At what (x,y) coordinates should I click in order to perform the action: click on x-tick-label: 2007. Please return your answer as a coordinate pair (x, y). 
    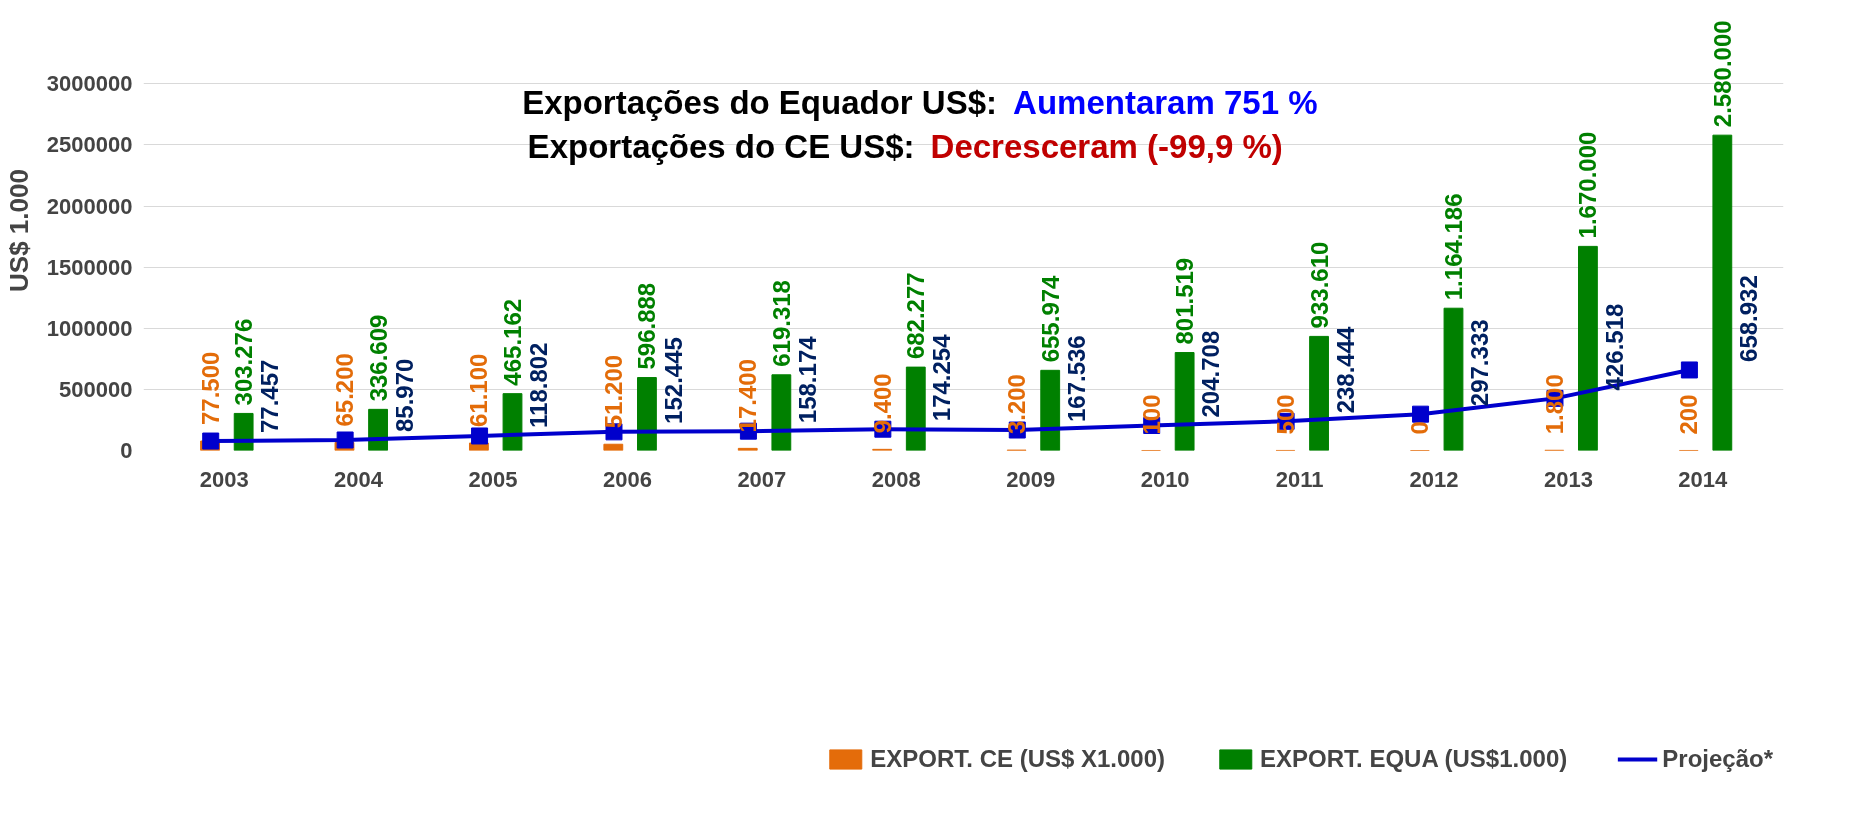
    Looking at the image, I should click on (762, 479).